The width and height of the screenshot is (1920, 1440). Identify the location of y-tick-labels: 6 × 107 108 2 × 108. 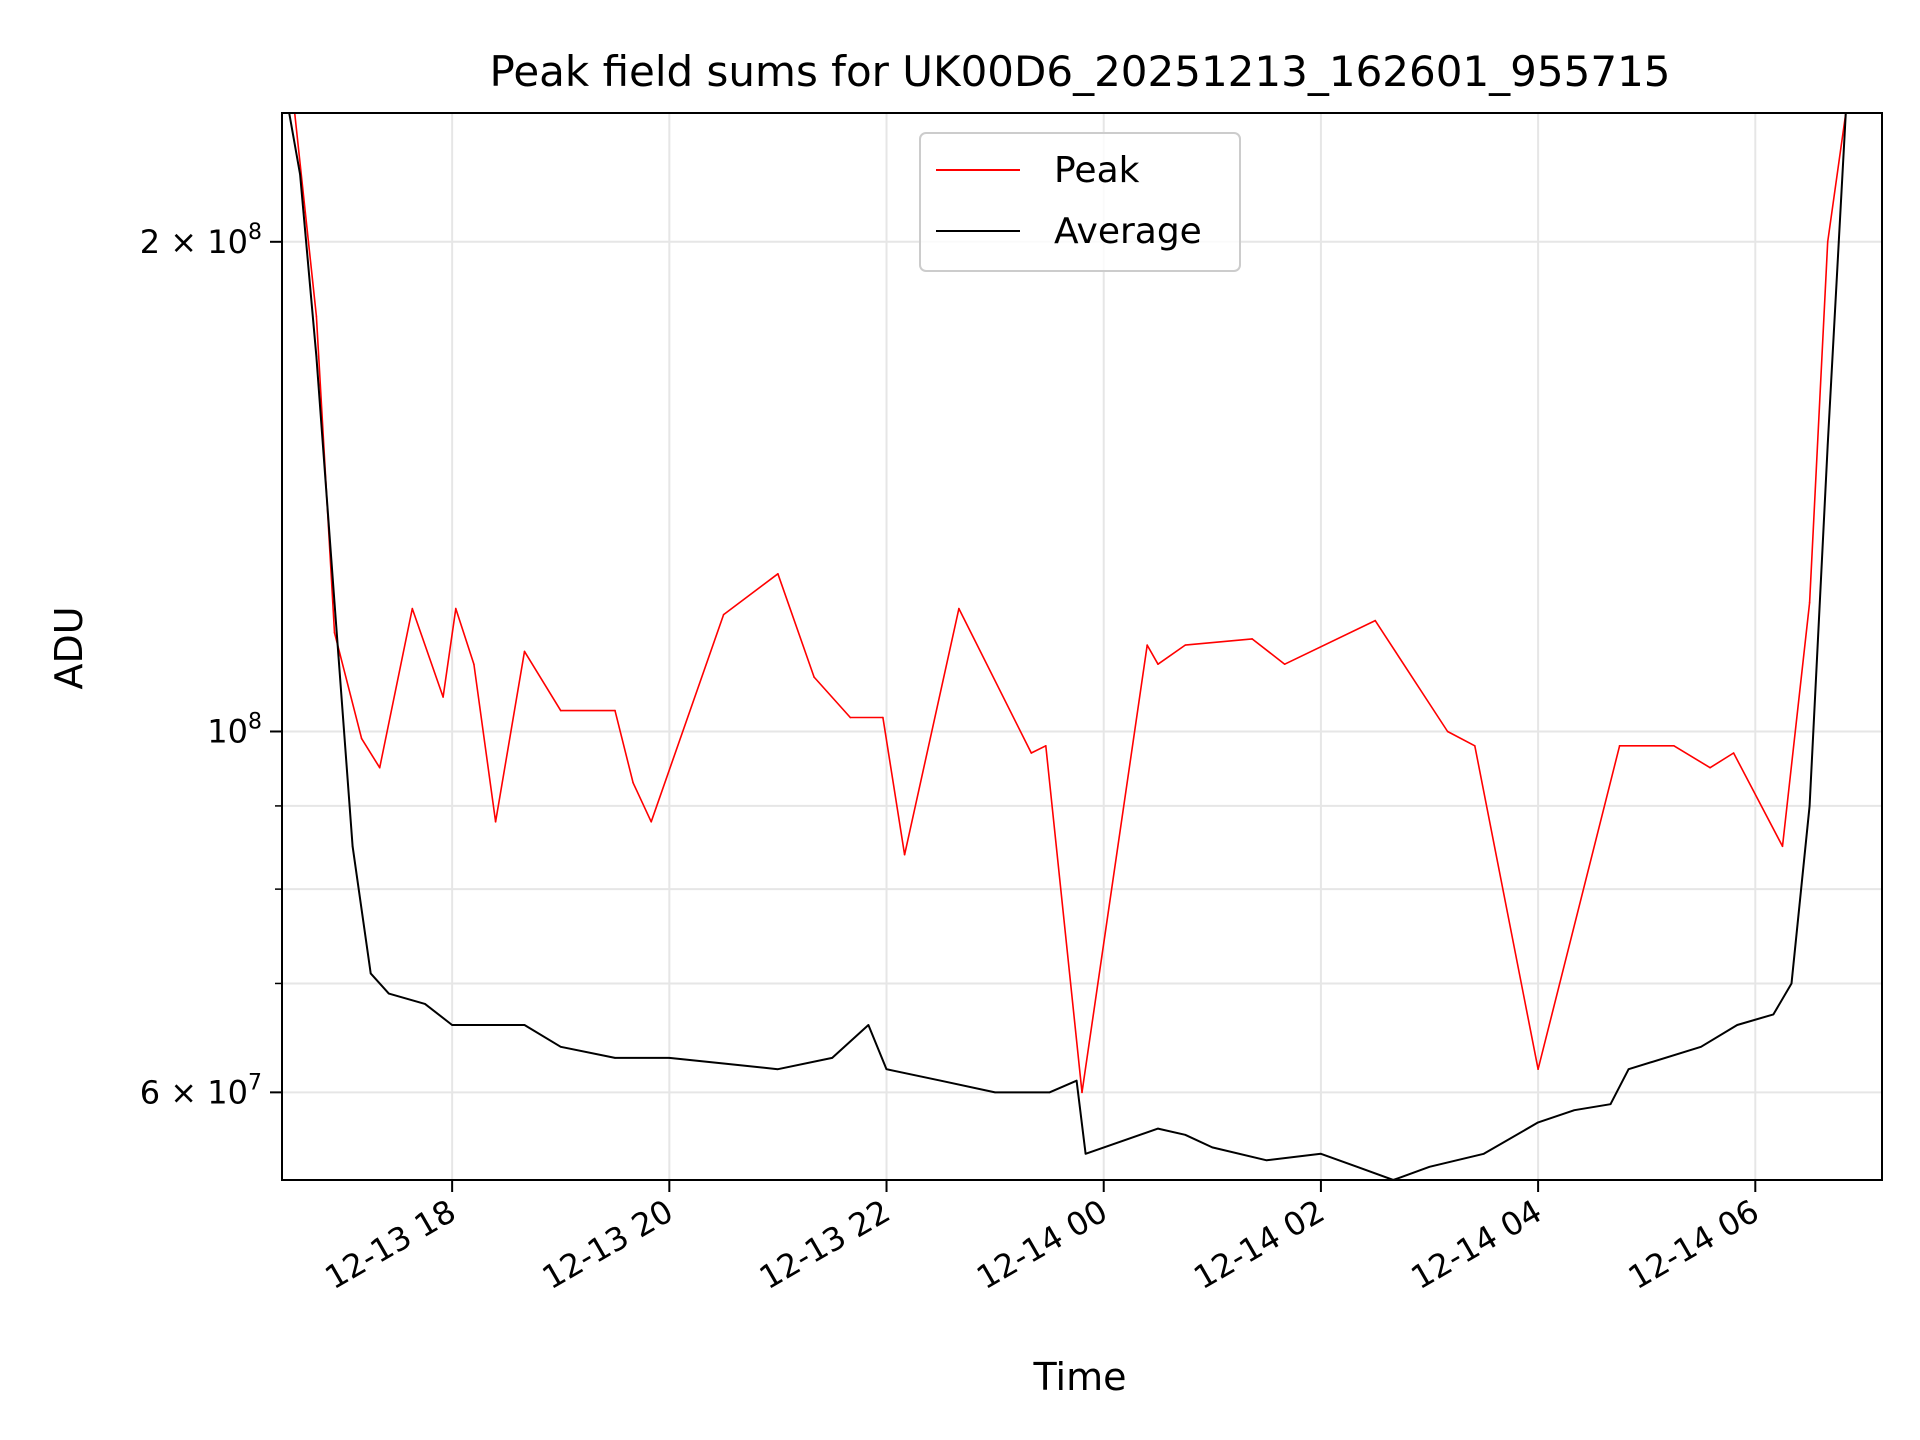
(201, 666).